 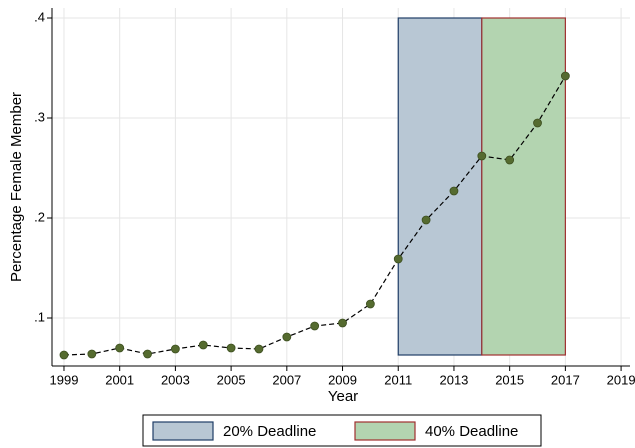 What do you see at coordinates (39, 316) in the screenshot?
I see `y-tick-label: .1` at bounding box center [39, 316].